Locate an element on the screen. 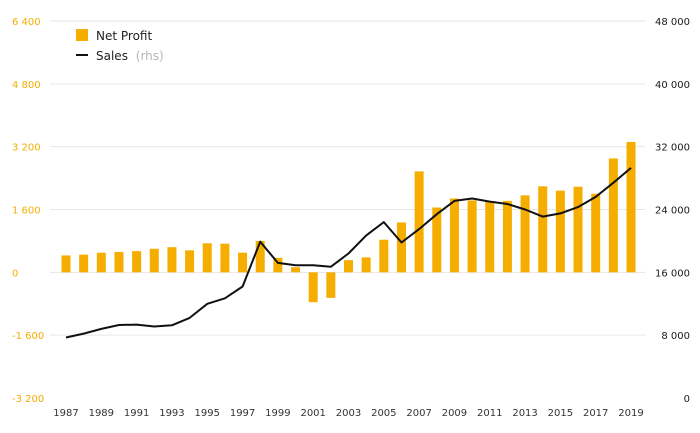  x-tick-label: 2017 is located at coordinates (595, 413).